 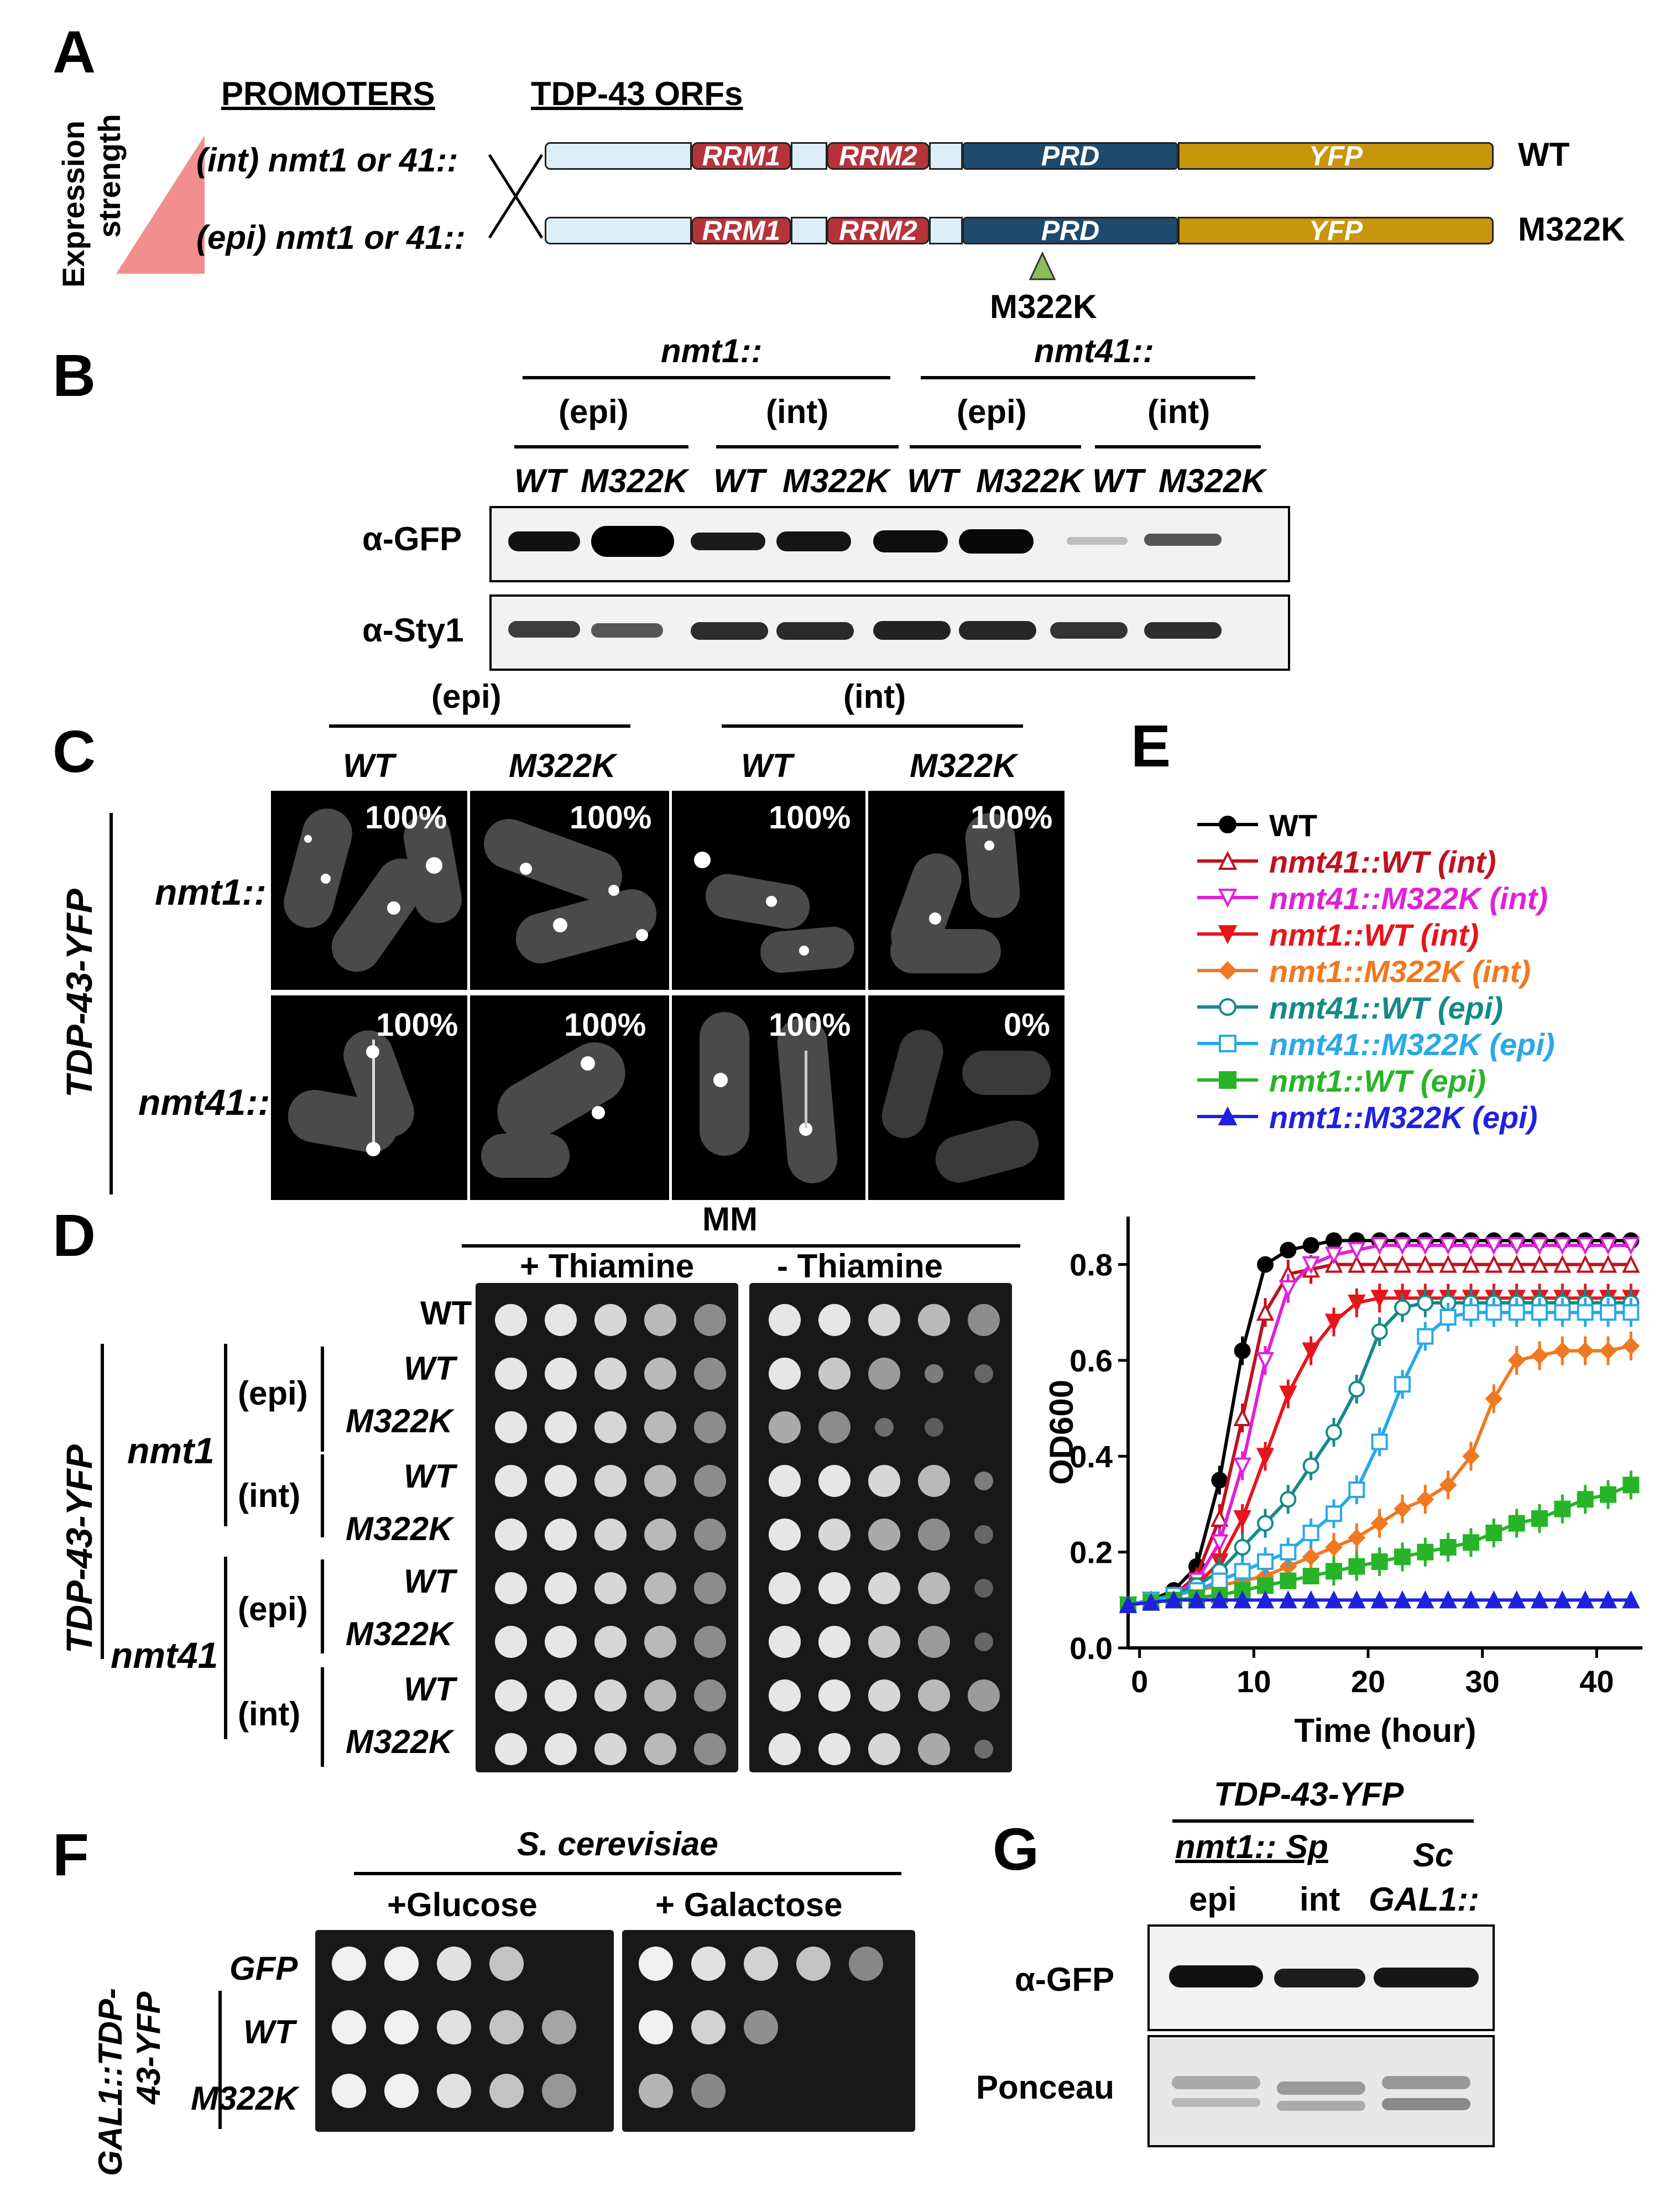 What do you see at coordinates (875, 697) in the screenshot?
I see `c-group-int: (int)` at bounding box center [875, 697].